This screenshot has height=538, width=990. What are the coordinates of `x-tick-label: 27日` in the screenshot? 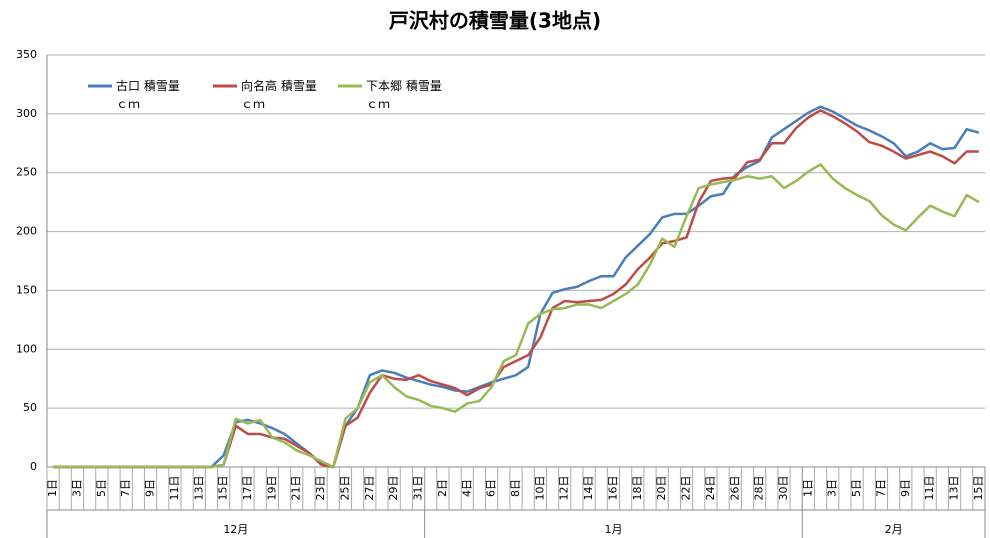 It's located at (369, 488).